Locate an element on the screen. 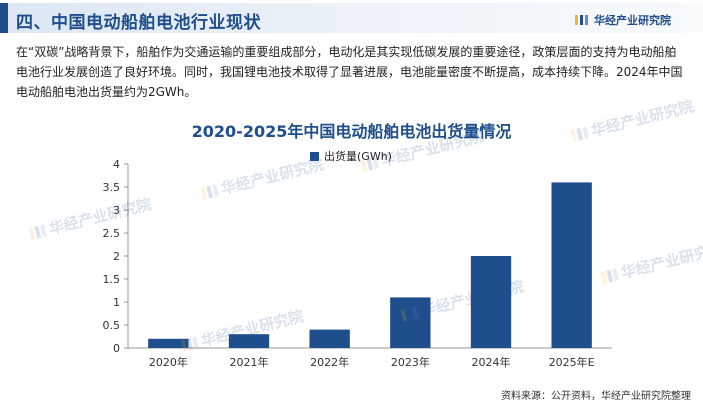  chart-title: 2020-2025年中国电动船舶电池出货量情况 is located at coordinates (351, 131).